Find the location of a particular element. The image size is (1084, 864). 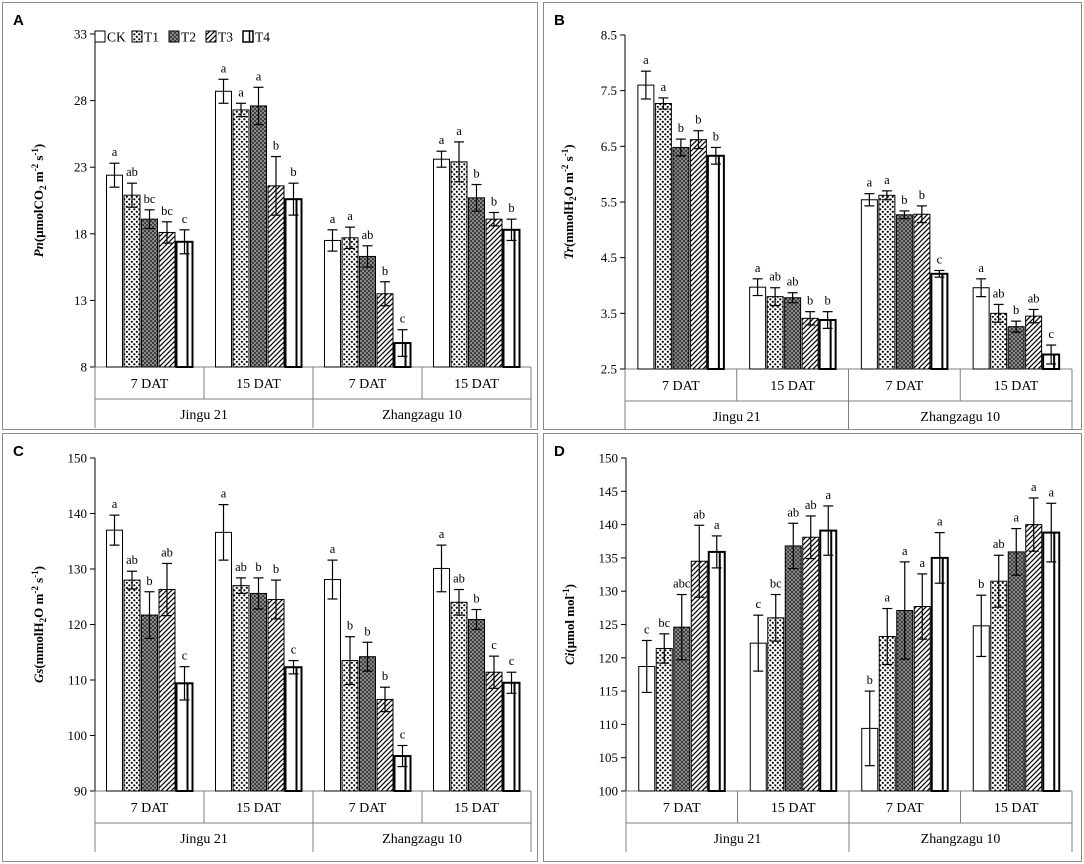

legend-label-t3: T3 is located at coordinates (225, 37).